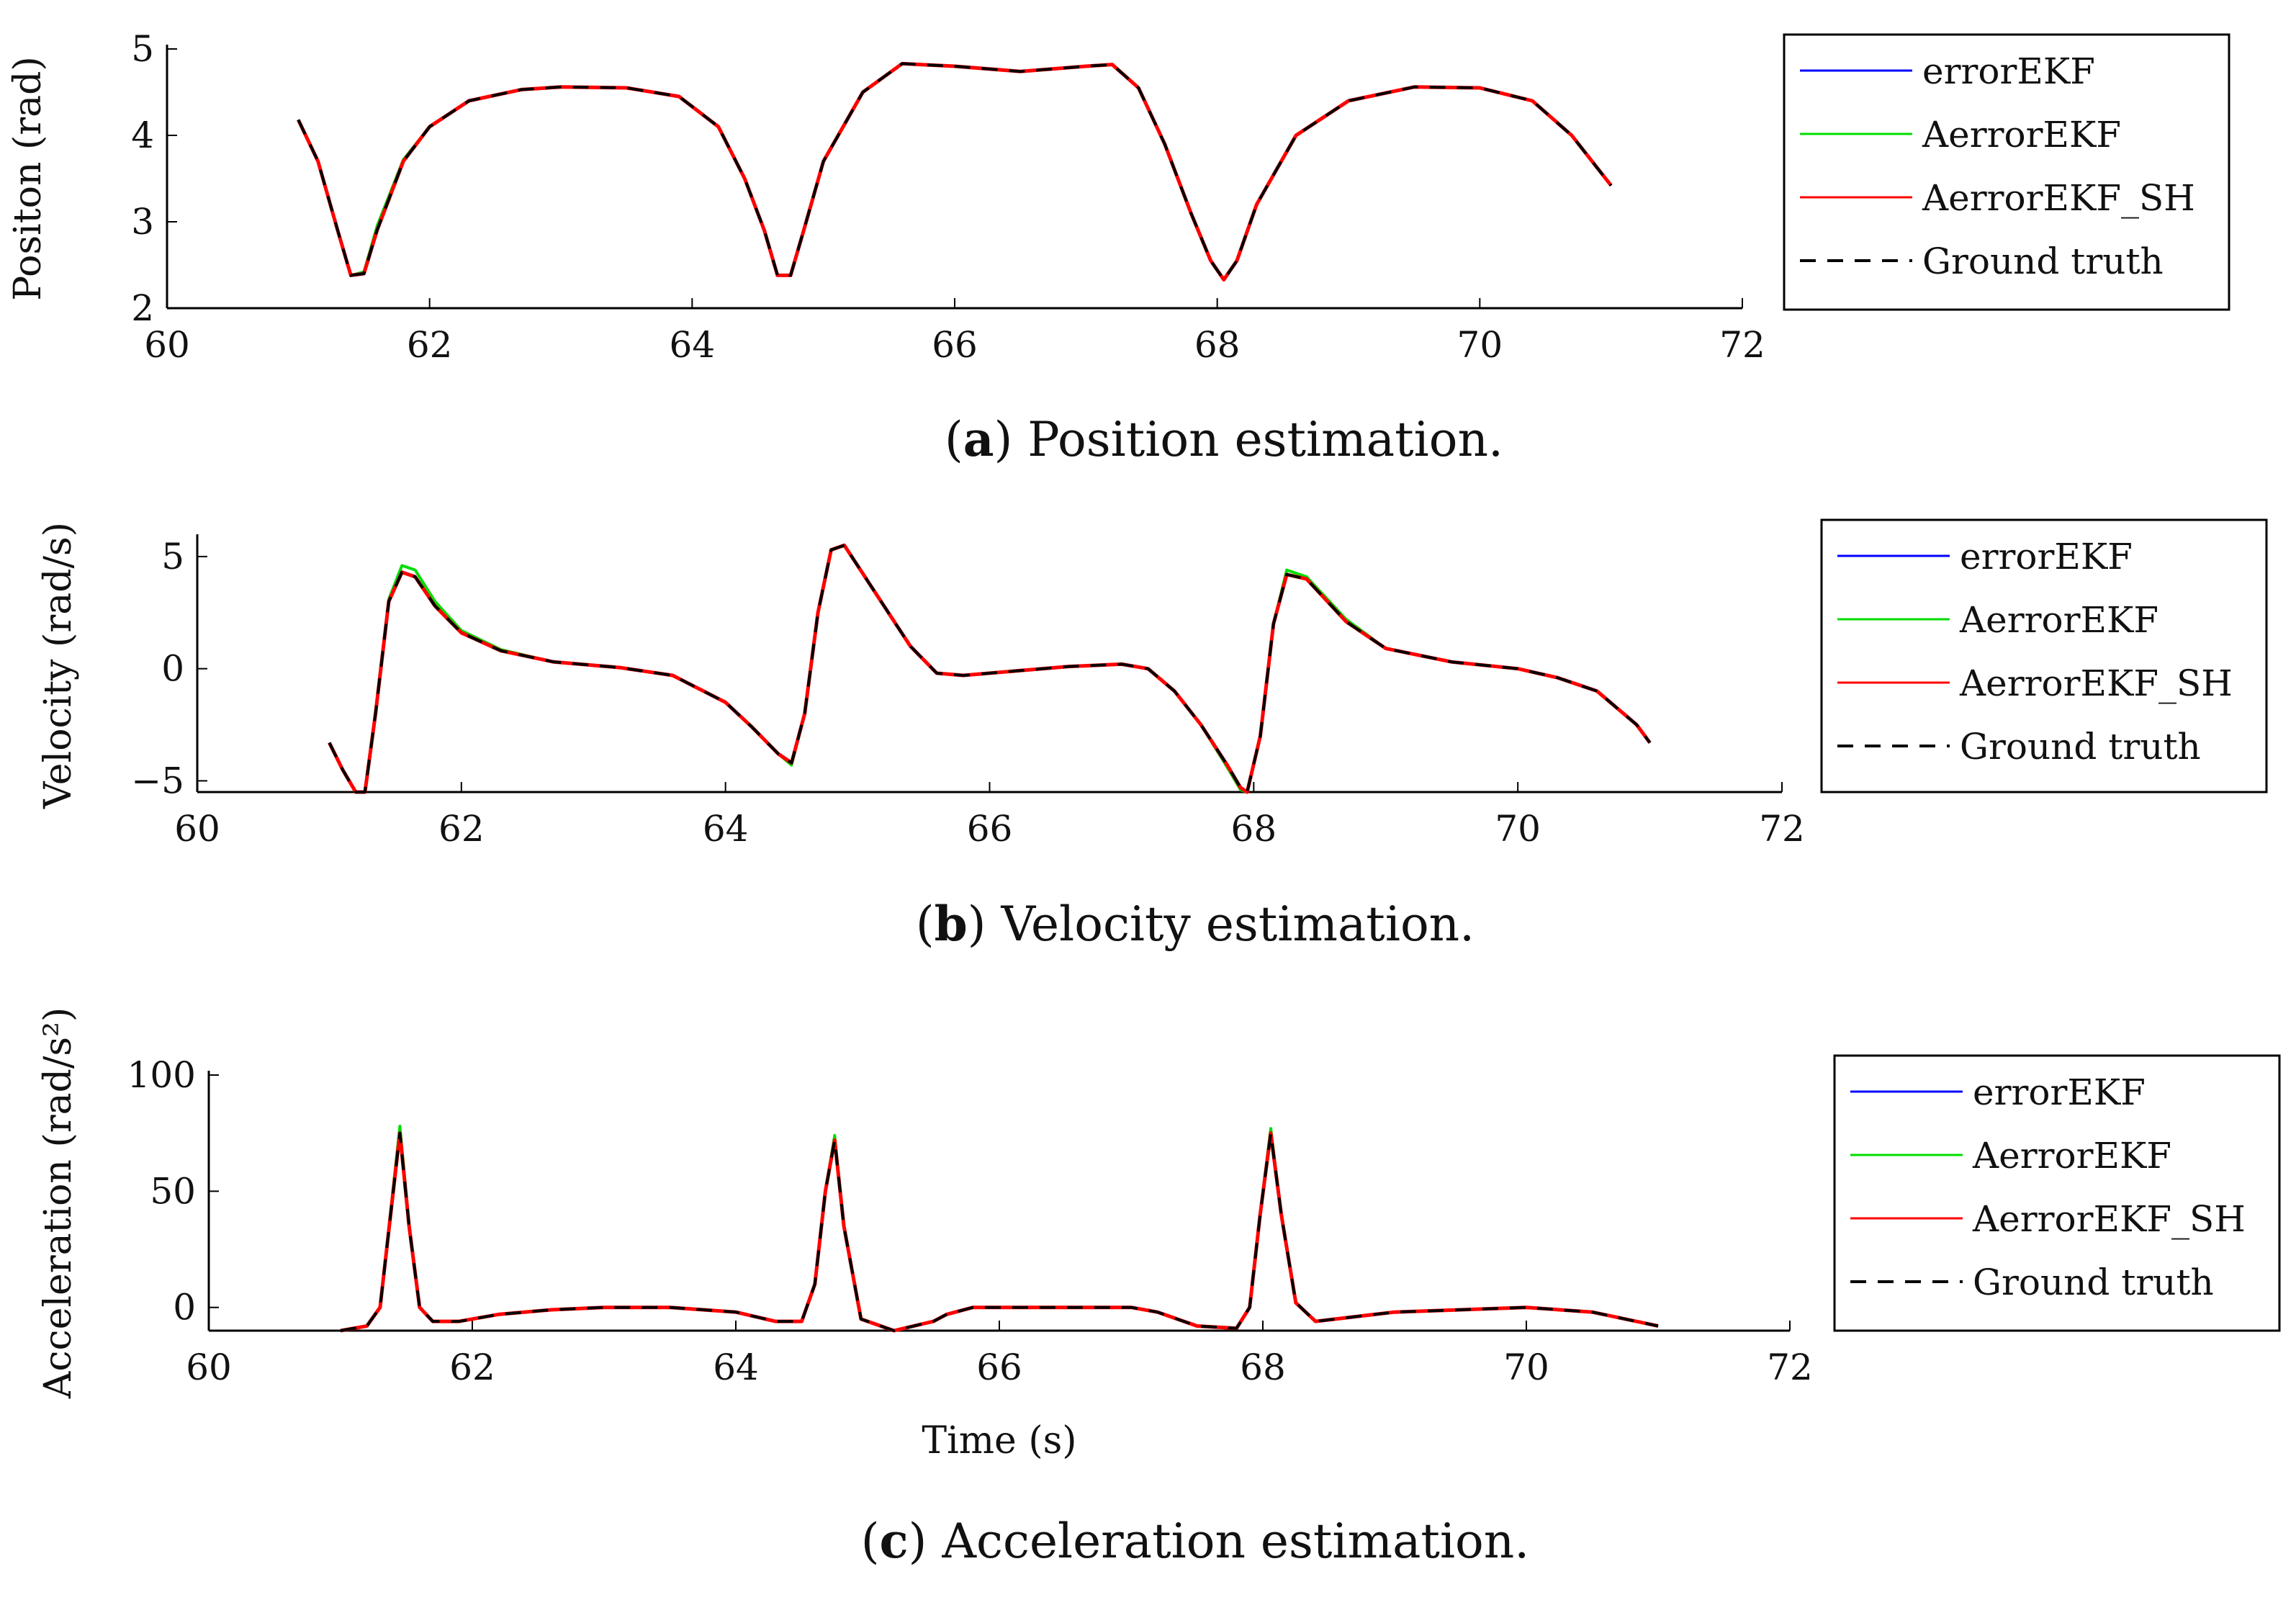 The height and width of the screenshot is (1605, 2296). Describe the element at coordinates (999, 1440) in the screenshot. I see `x-axis-label: Time (s)` at that location.